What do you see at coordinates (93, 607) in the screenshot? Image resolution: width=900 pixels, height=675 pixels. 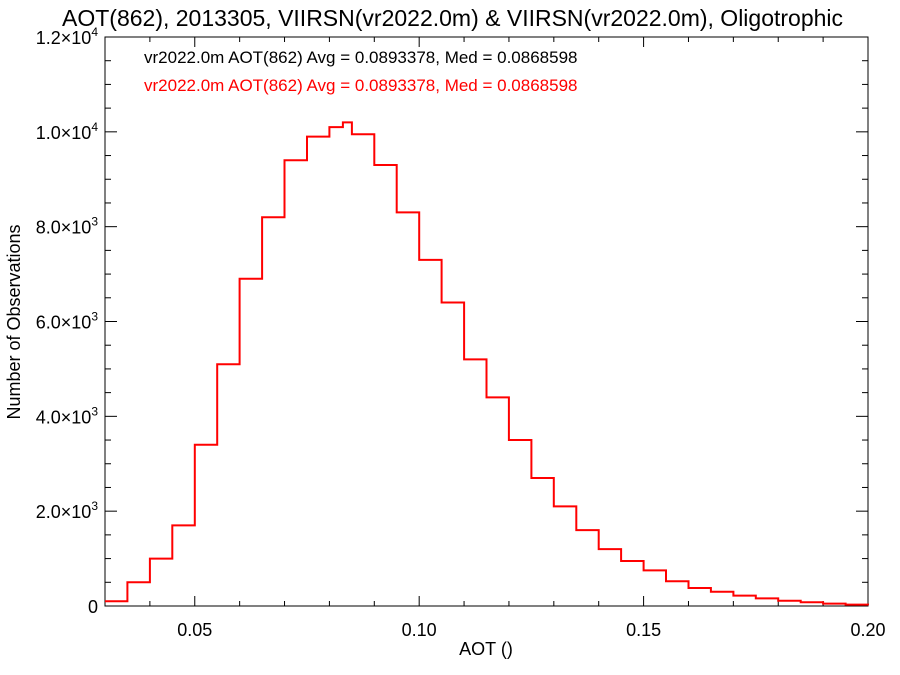 I see `y-tick-label: 0` at bounding box center [93, 607].